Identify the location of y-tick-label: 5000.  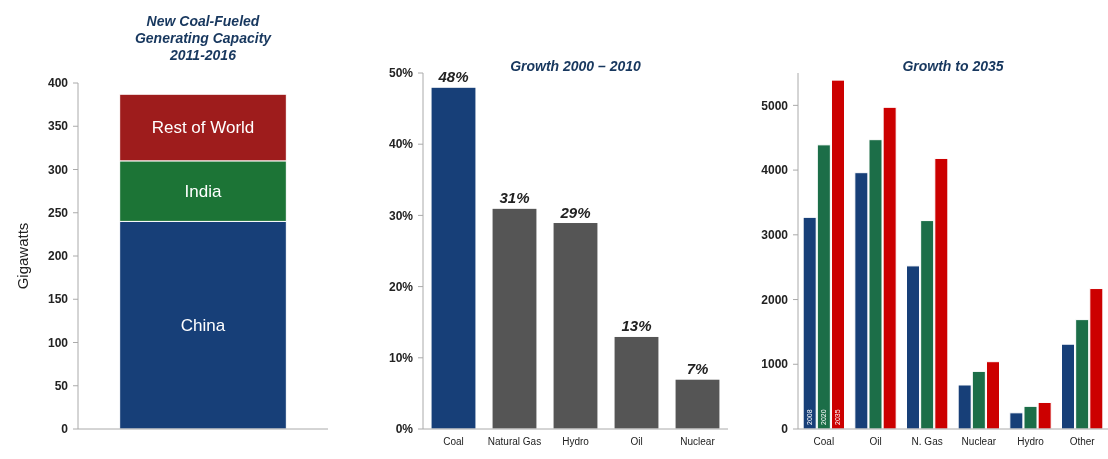
(775, 105).